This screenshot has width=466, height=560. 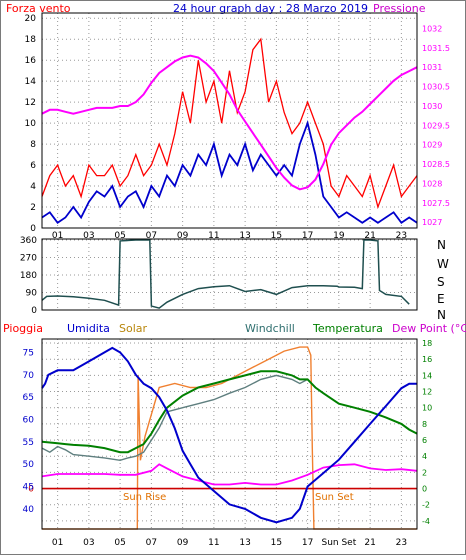 What do you see at coordinates (133, 328) in the screenshot?
I see `legend-solar: Solar` at bounding box center [133, 328].